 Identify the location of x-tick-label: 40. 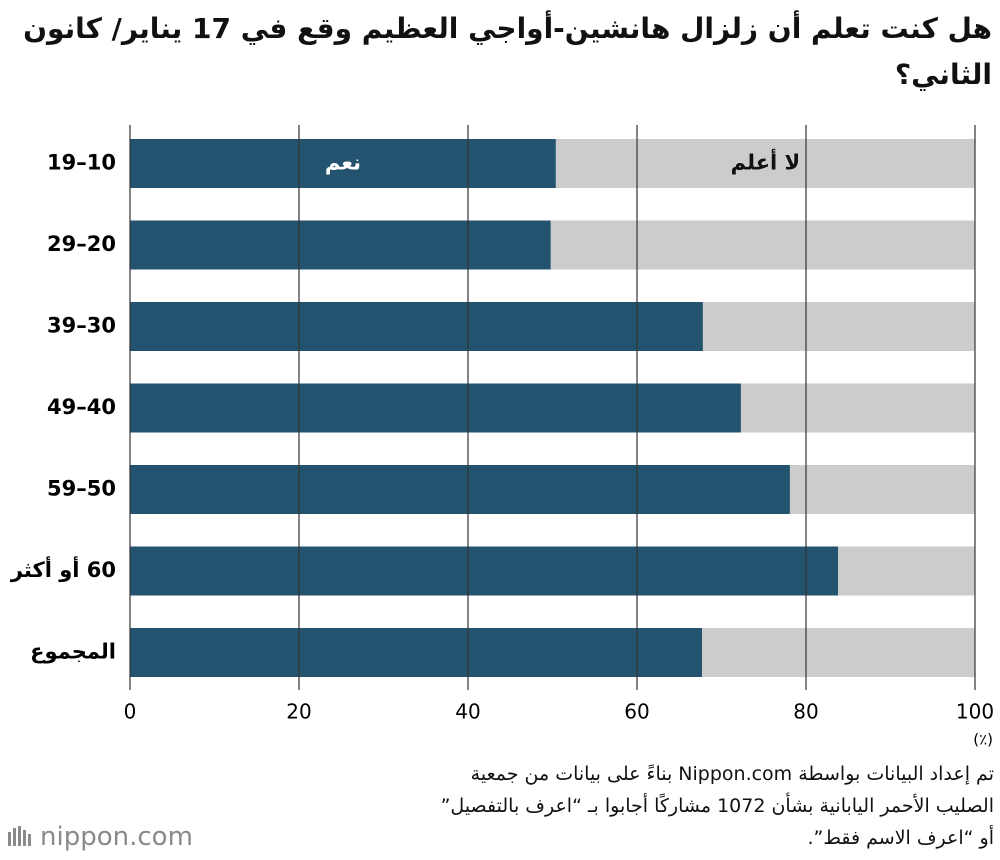
(467, 712).